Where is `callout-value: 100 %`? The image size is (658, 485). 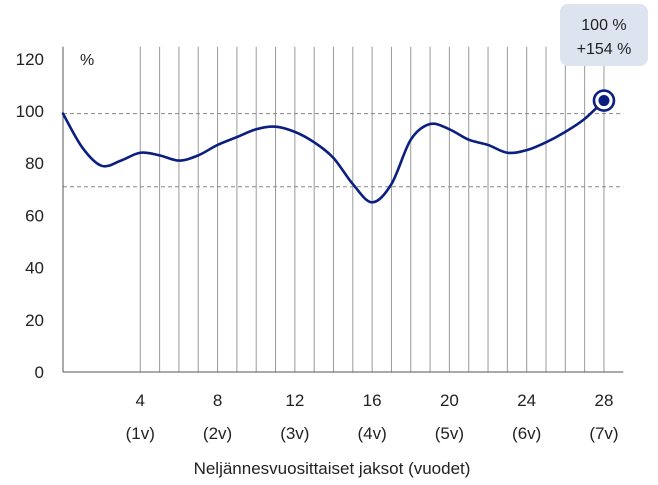
callout-value: 100 % is located at coordinates (603, 25).